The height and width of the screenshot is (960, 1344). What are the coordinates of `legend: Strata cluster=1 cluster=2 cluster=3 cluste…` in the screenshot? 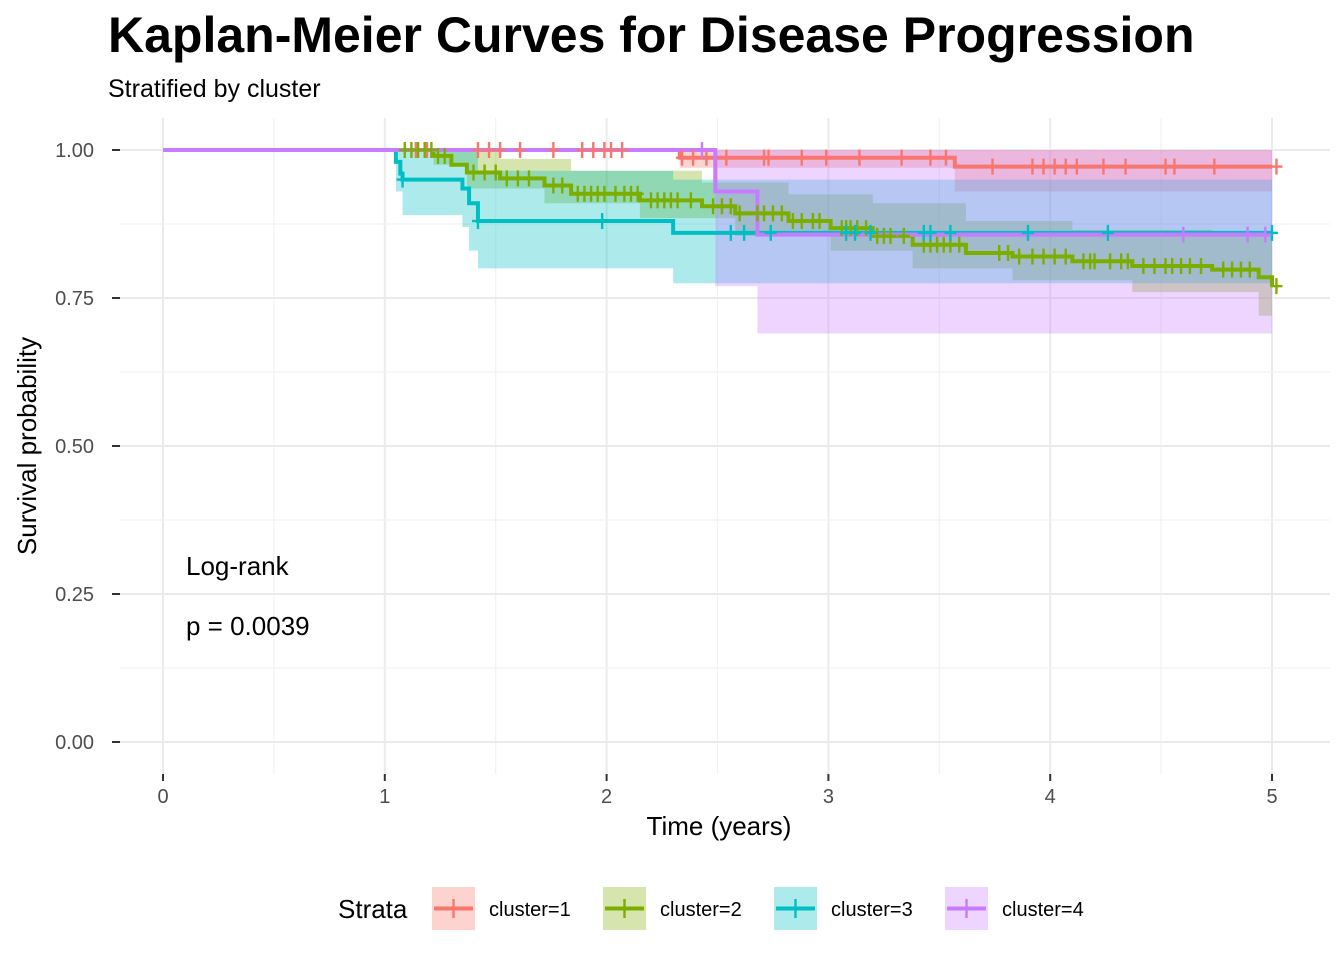 It's located at (711, 908).